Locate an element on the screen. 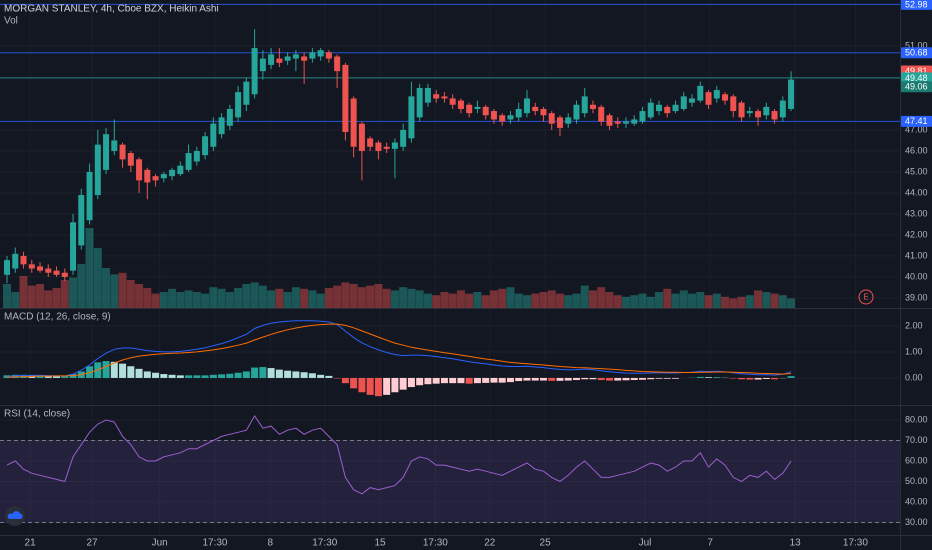  earnings-label: E is located at coordinates (865, 297).